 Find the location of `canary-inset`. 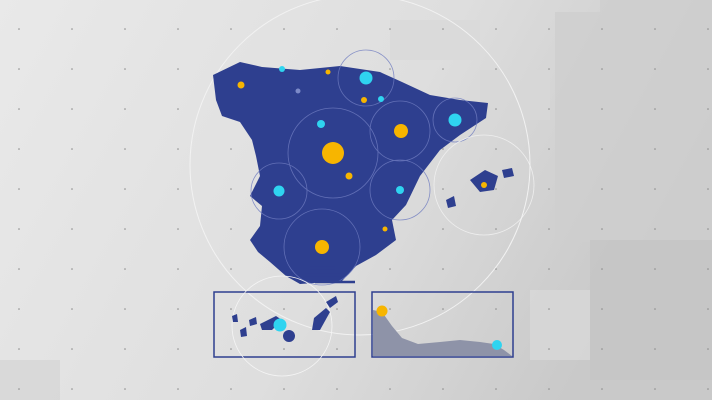

canary-inset is located at coordinates (284, 324).